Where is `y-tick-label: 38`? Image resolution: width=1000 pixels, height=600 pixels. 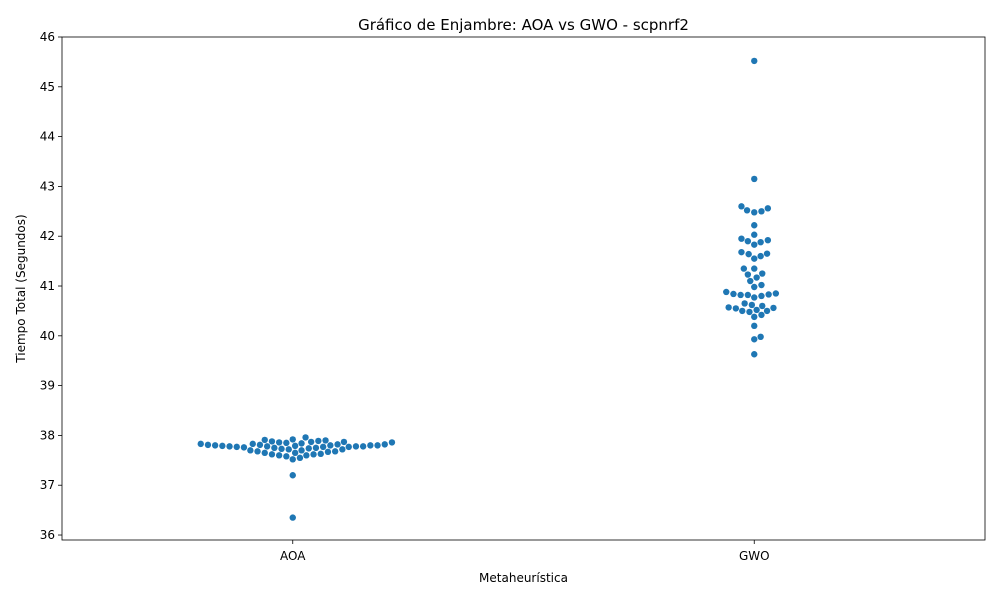
y-tick-label: 38 is located at coordinates (47, 435).